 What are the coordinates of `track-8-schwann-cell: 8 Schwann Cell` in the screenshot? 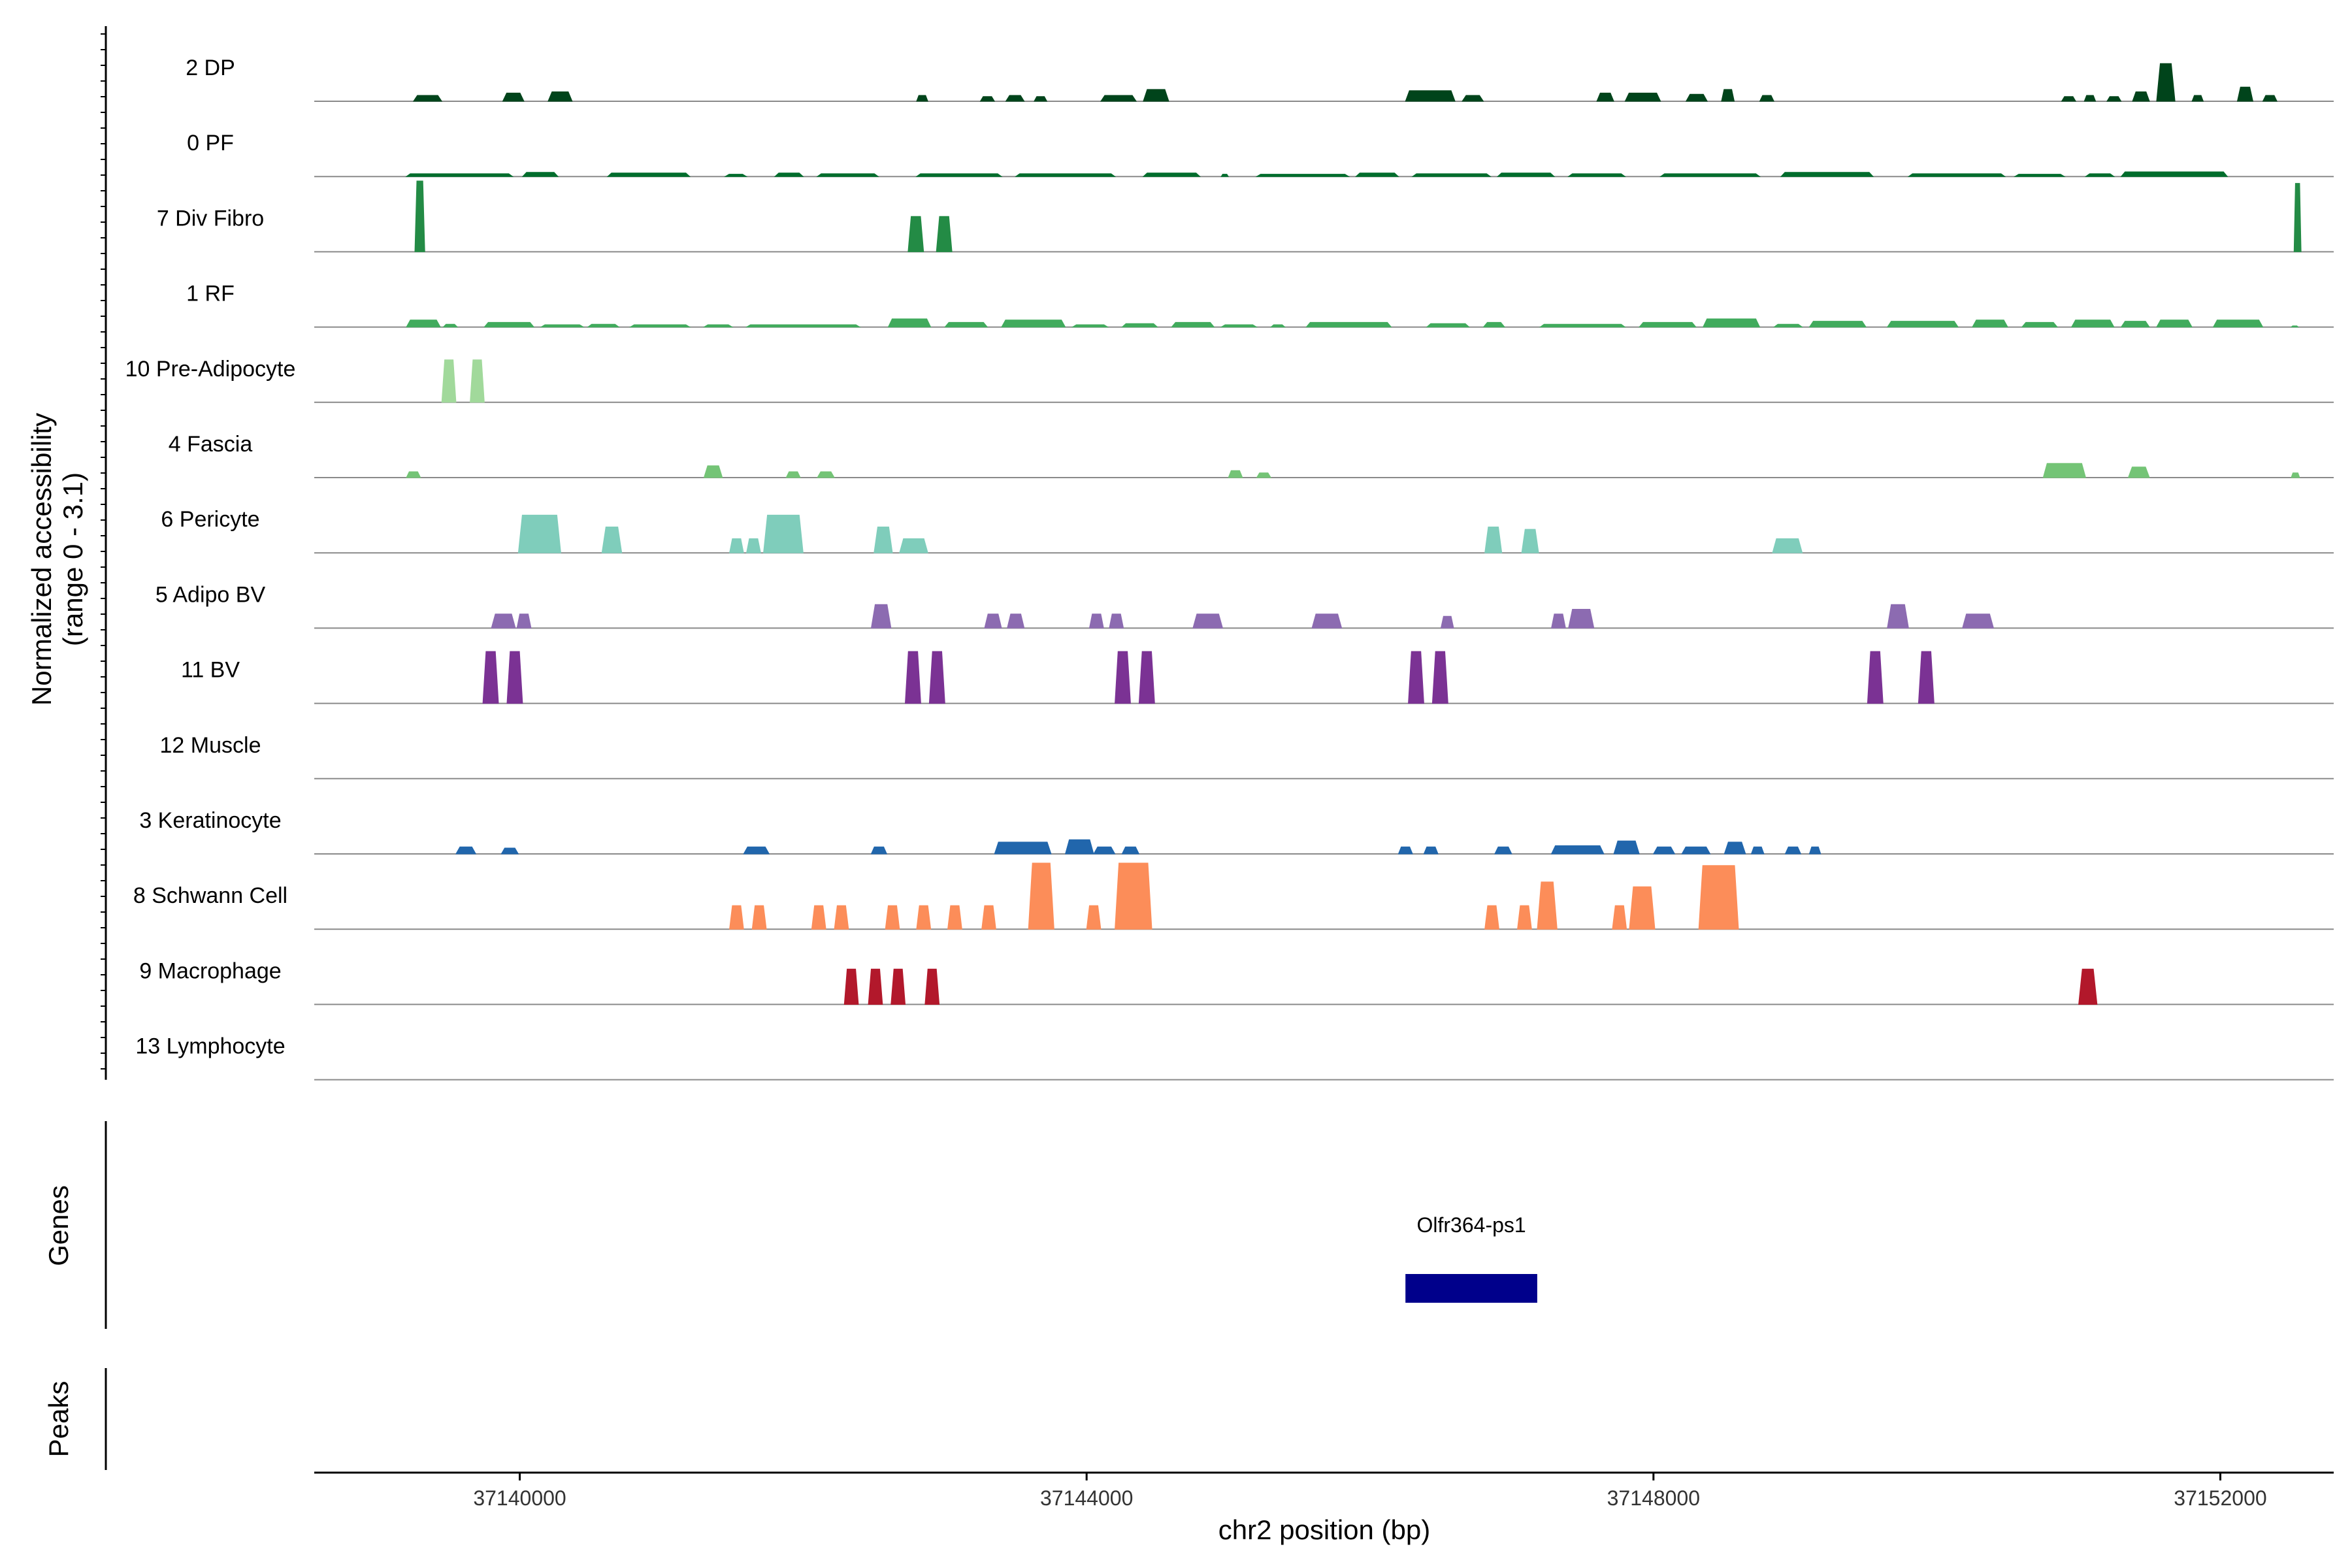 It's located at (1233, 896).